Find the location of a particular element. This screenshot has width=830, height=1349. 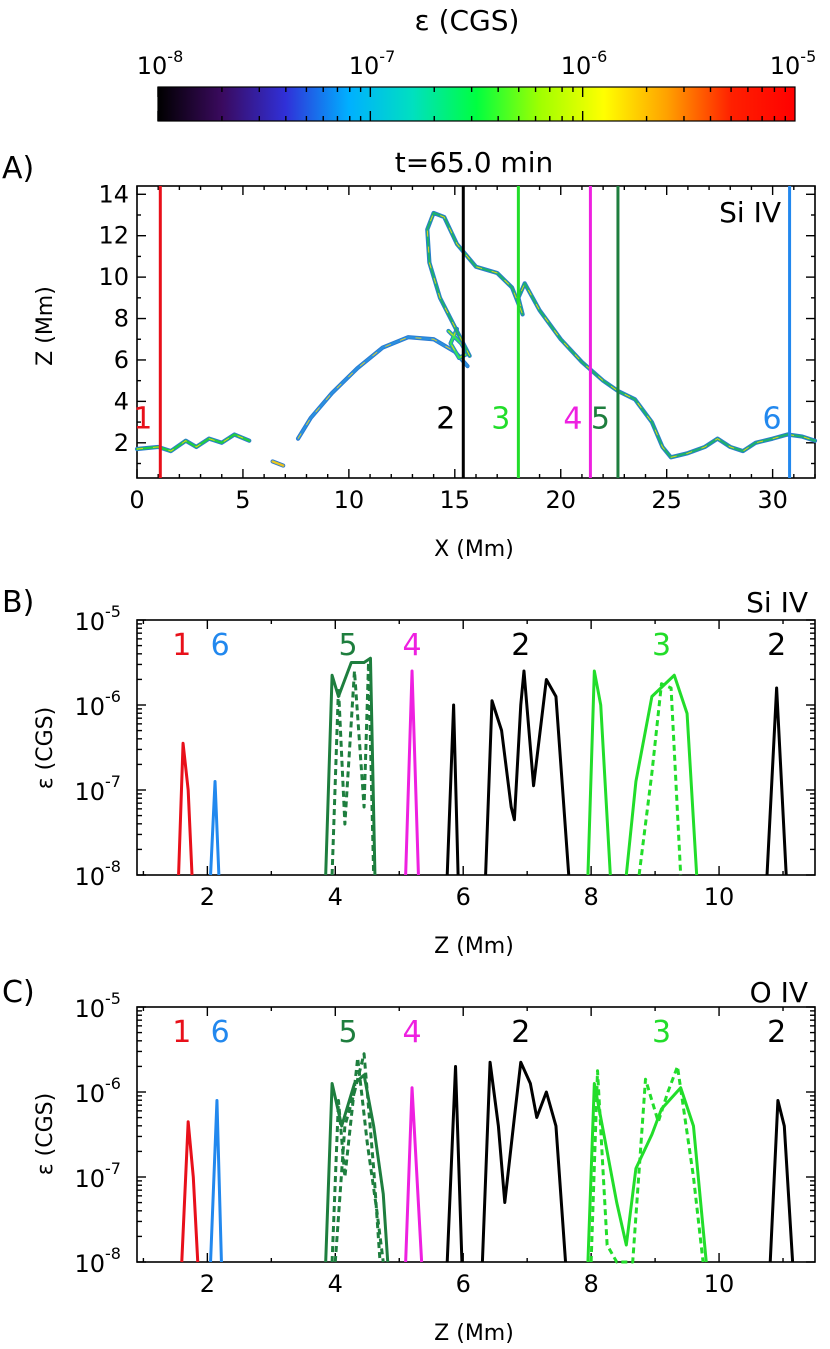

svg-text: 10⁻⁶ is located at coordinates (584, 63).